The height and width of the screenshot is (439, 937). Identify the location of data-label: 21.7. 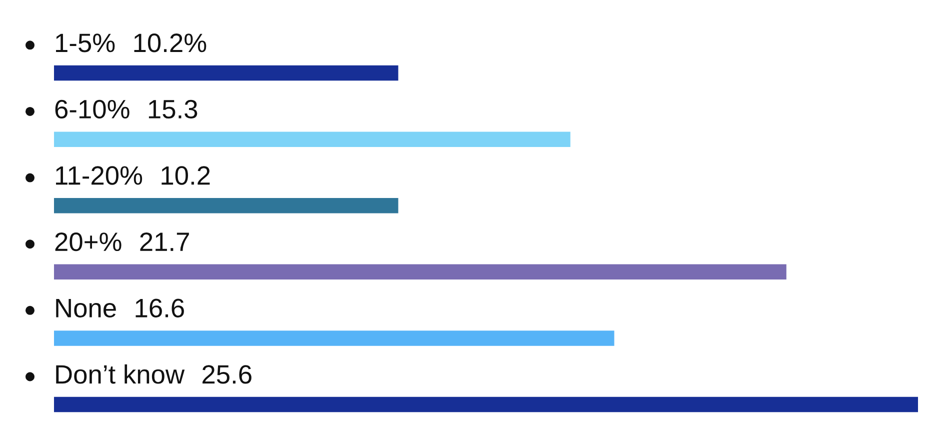
(164, 241).